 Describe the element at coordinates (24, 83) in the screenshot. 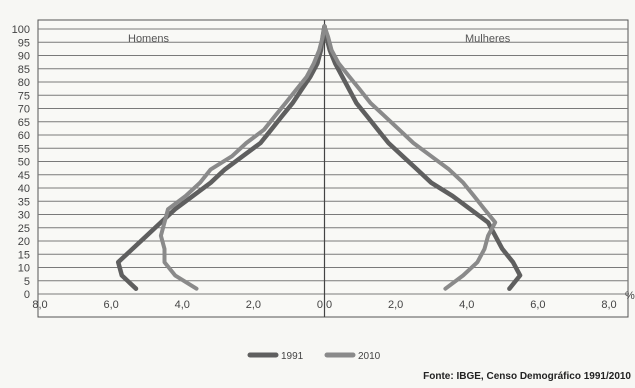

I see `y-tick-label: 80` at that location.